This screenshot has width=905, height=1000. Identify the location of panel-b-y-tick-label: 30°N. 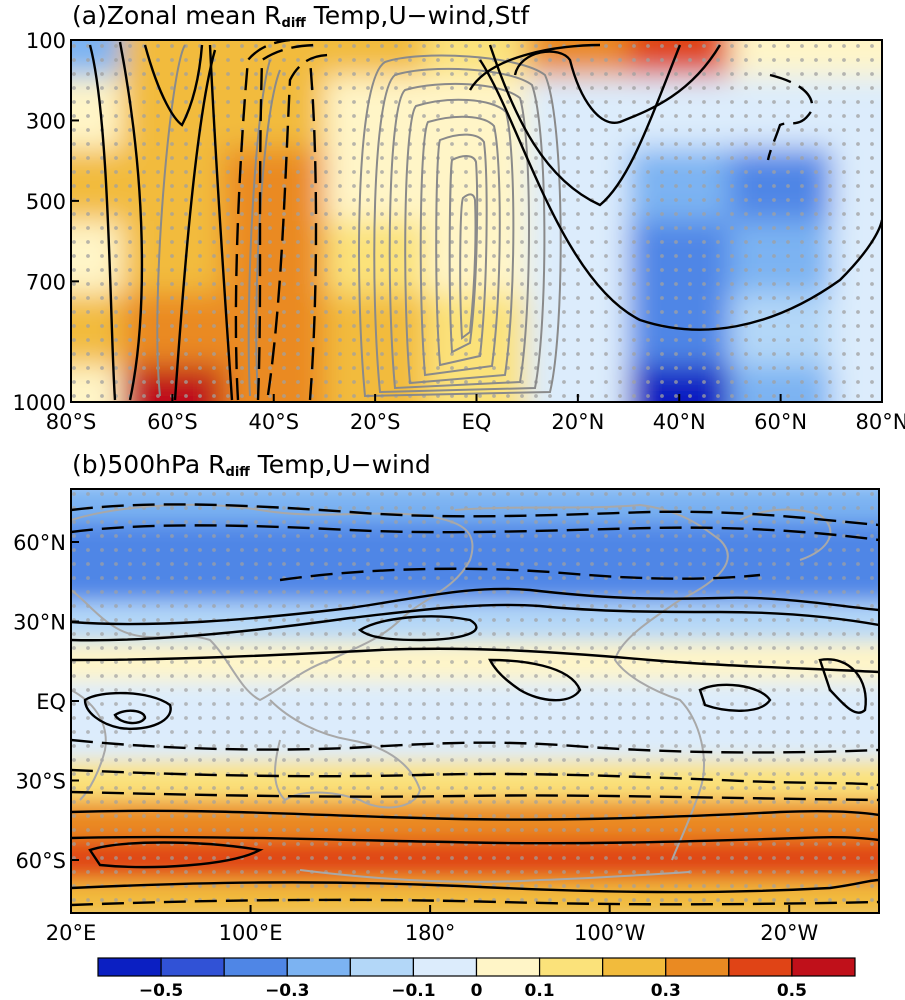
(39, 623).